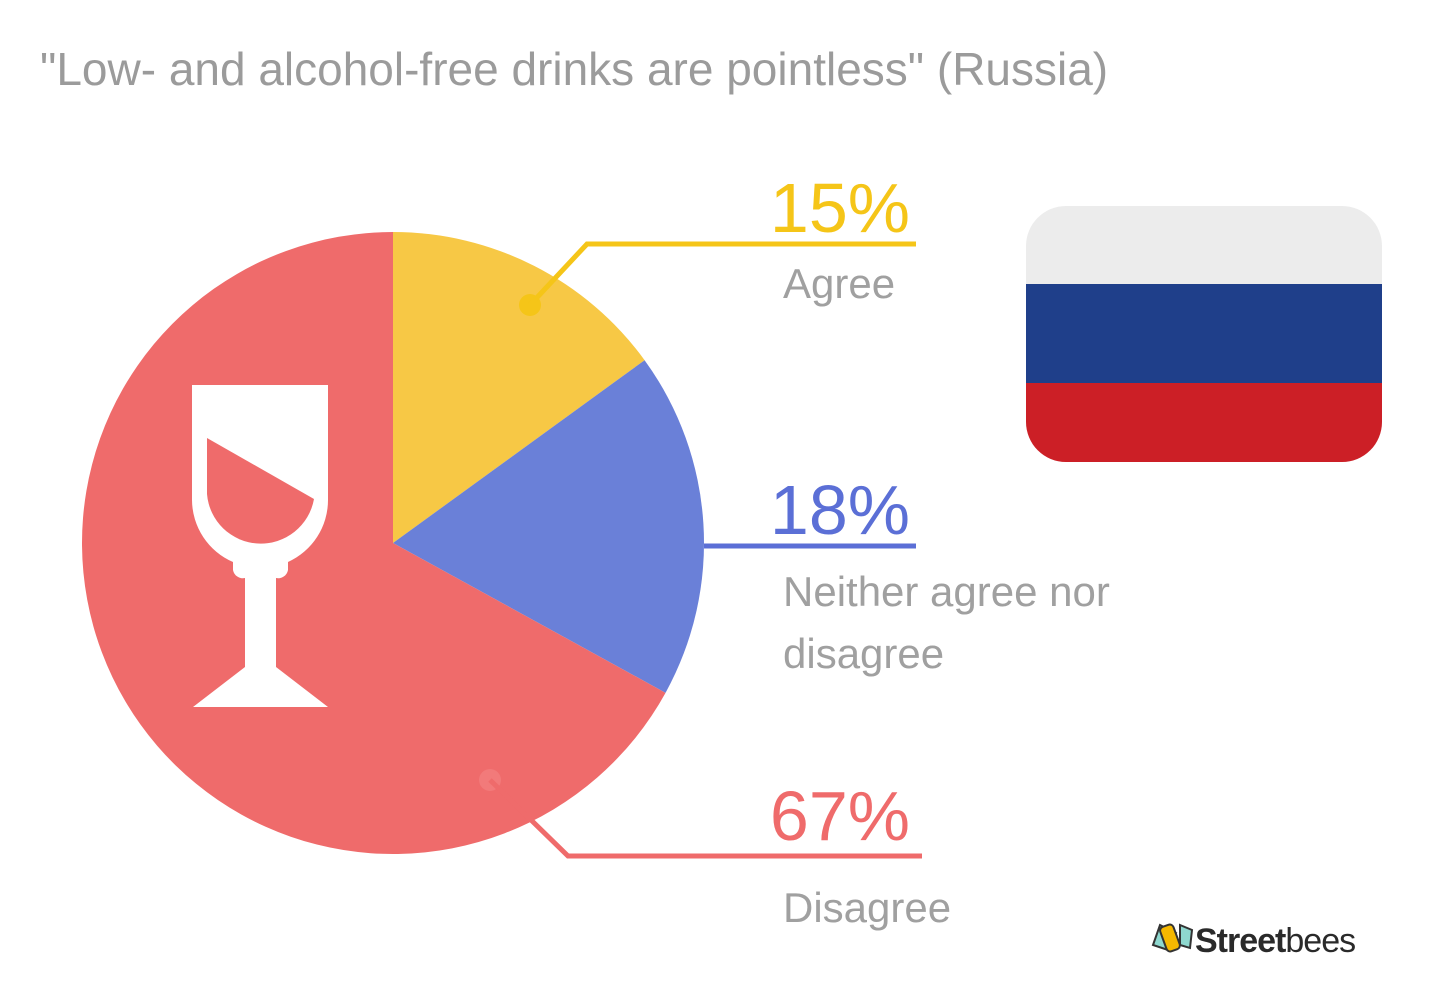  What do you see at coordinates (1204, 334) in the screenshot?
I see `russia-flag` at bounding box center [1204, 334].